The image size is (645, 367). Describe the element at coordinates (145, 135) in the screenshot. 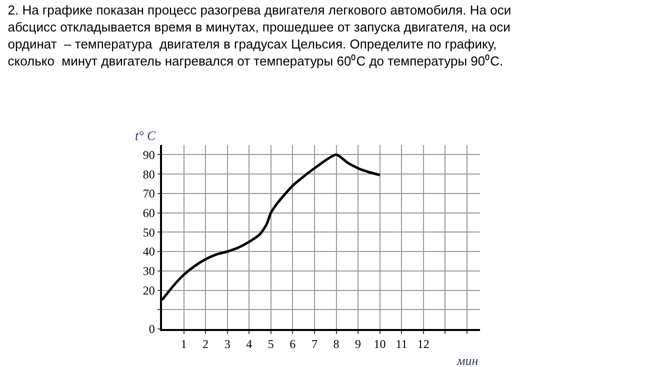

I see `y-axis-title: t° C` at that location.